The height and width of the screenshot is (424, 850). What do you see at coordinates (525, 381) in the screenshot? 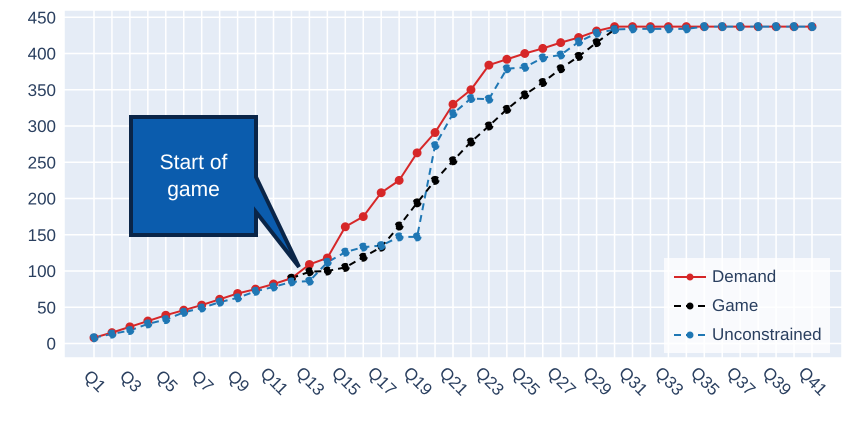
I see `x-tick-label: Q25` at bounding box center [525, 381].